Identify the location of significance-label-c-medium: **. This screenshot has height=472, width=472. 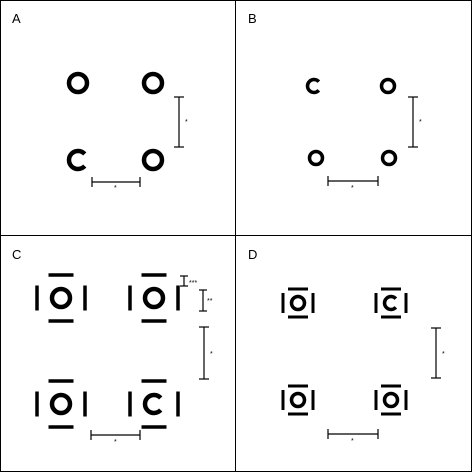
(210, 301).